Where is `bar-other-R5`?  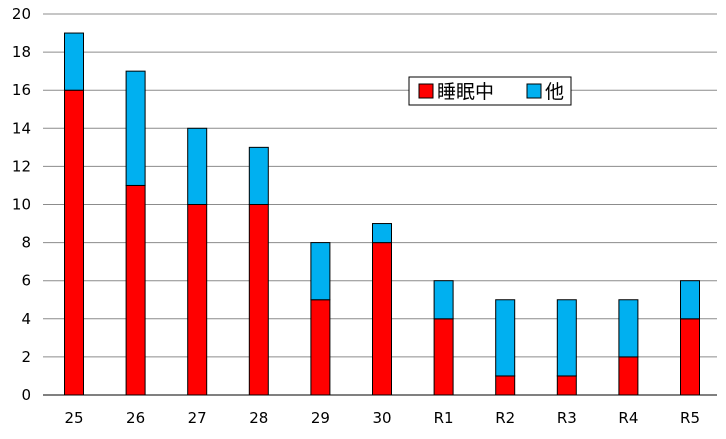
bar-other-R5 is located at coordinates (690, 300).